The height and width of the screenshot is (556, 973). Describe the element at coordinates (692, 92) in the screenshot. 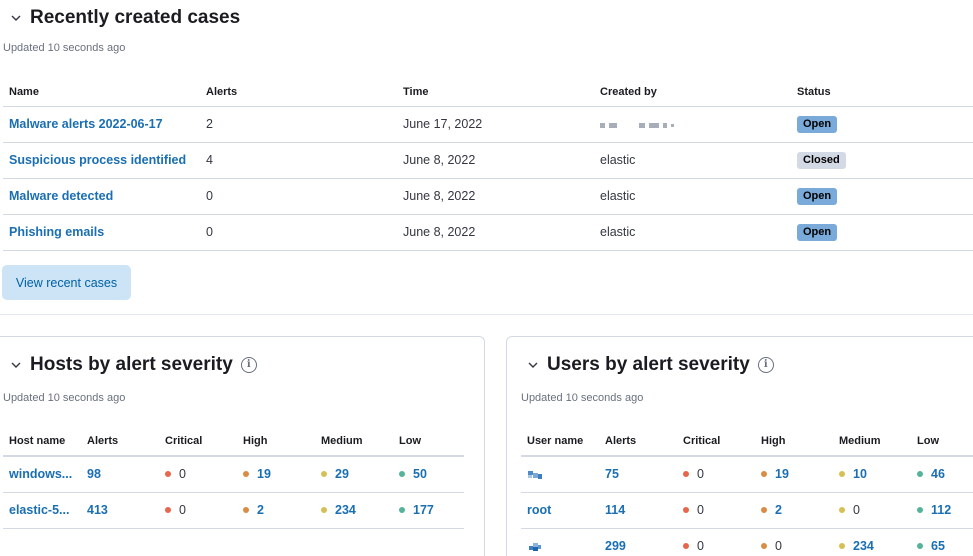

I see `column-header-created-by: Created by` at that location.